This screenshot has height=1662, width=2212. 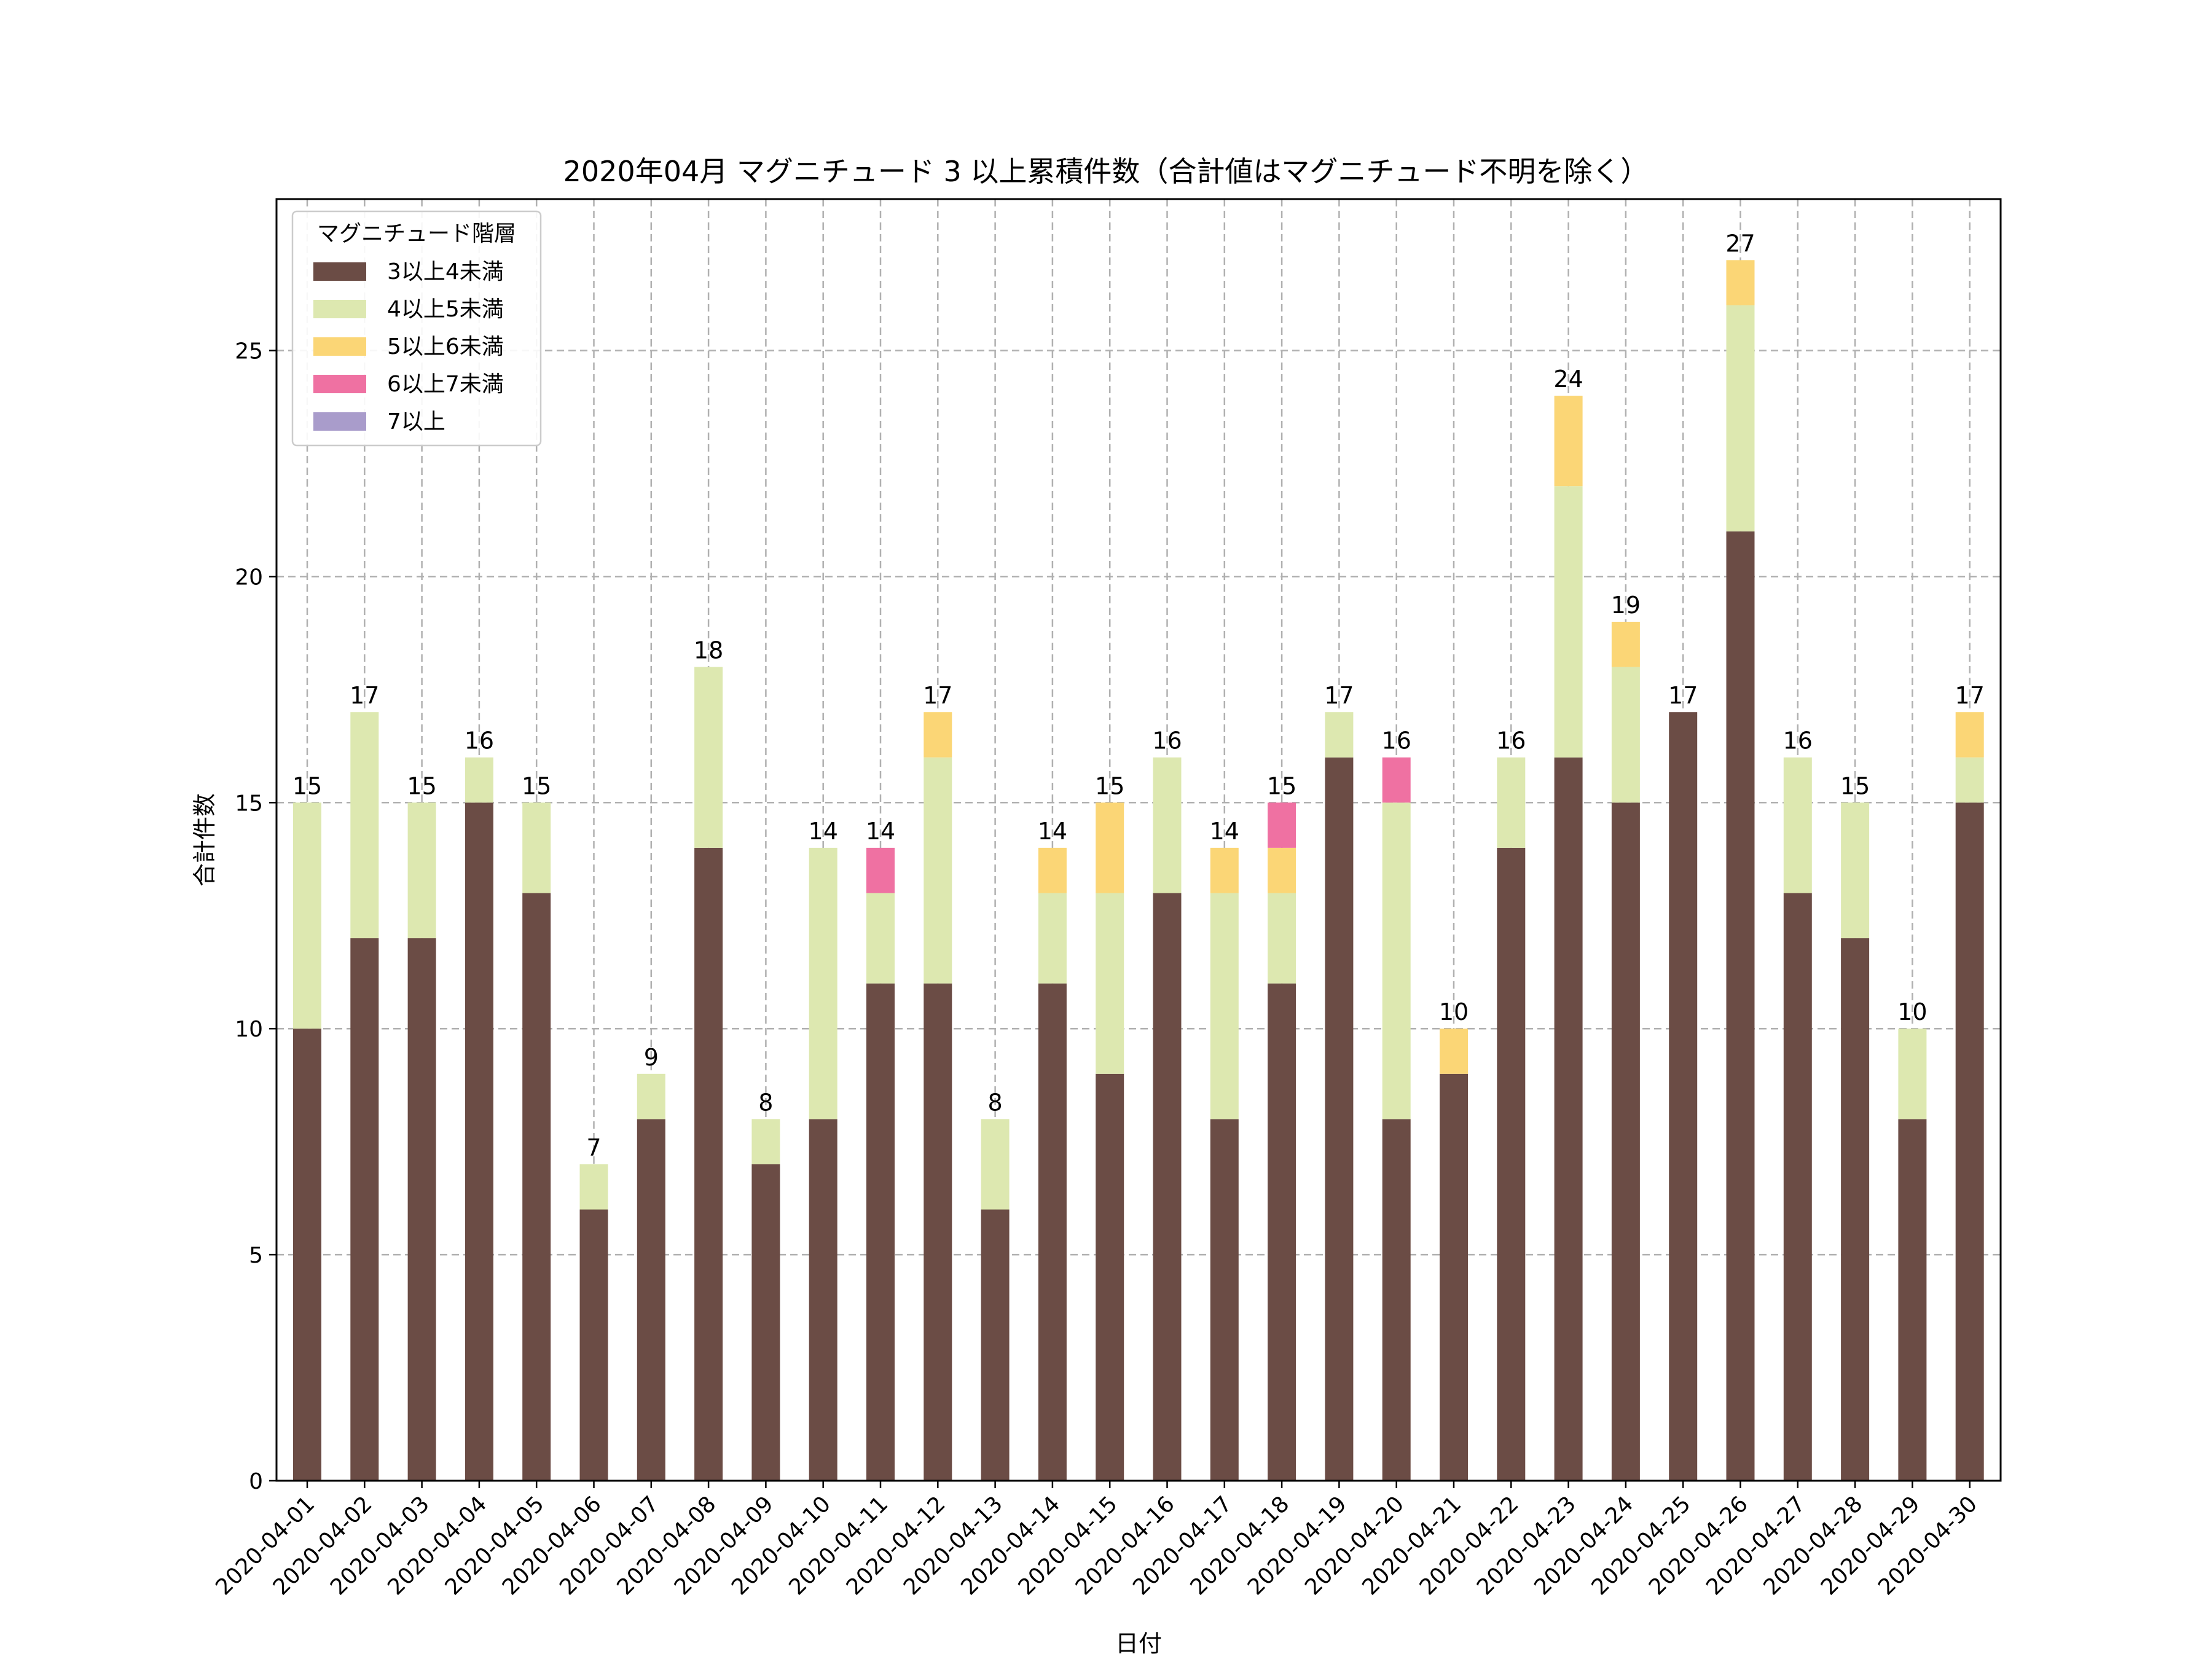 What do you see at coordinates (495, 1545) in the screenshot?
I see `x-tick-label: 2020-04-05` at bounding box center [495, 1545].